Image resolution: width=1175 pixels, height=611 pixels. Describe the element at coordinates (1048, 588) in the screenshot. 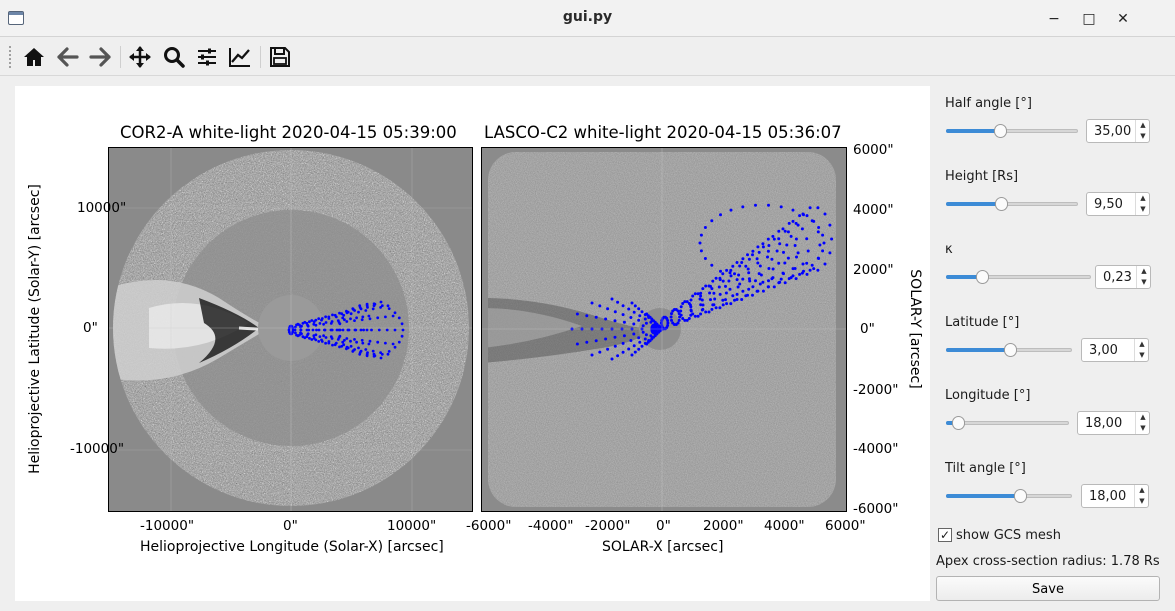

I see `save-button: Save` at that location.